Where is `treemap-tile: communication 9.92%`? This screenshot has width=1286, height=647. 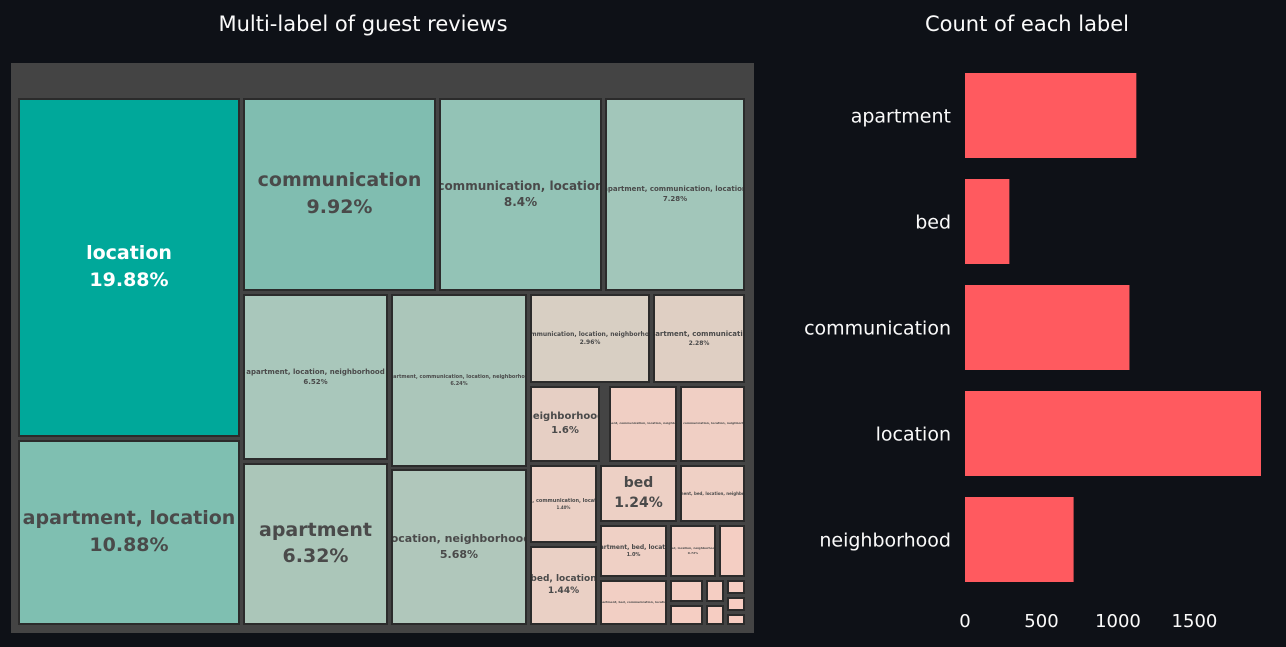
treemap-tile: communication 9.92% is located at coordinates (339, 194).